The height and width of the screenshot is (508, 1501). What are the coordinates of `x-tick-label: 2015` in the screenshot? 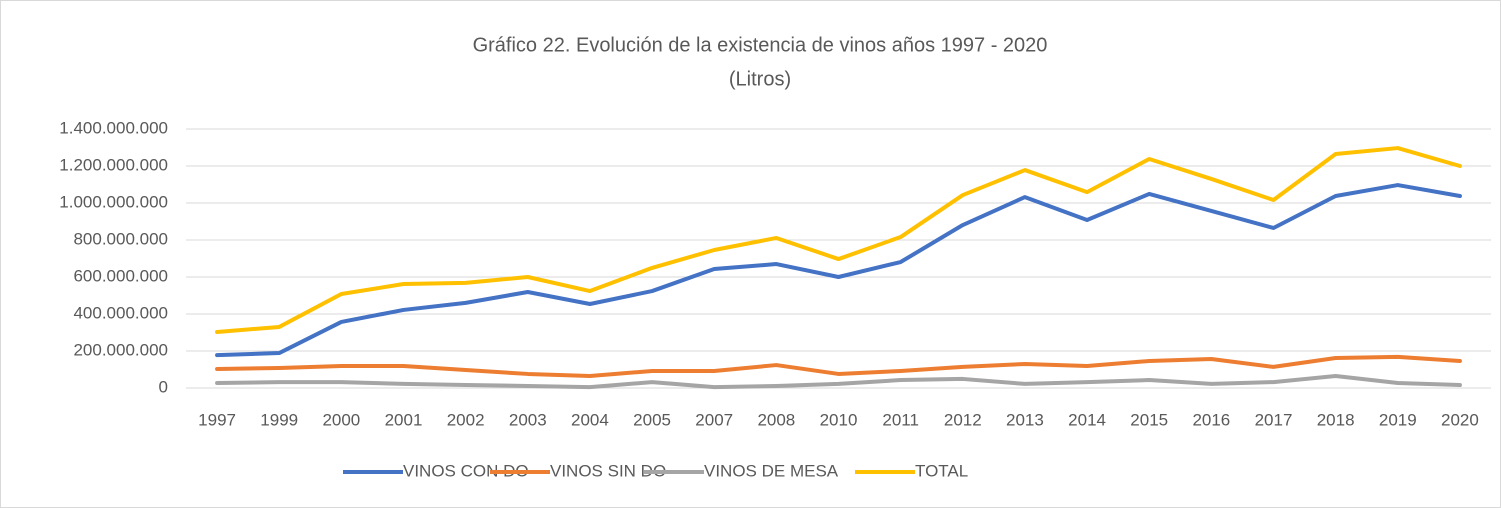 It's located at (1149, 419).